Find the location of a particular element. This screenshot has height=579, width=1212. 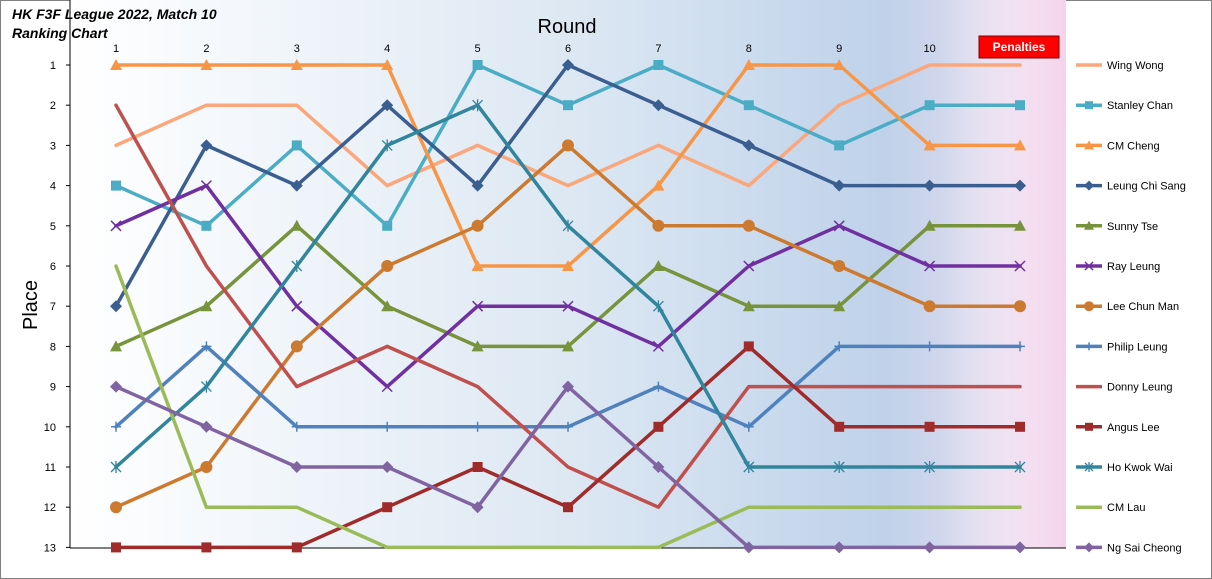

x-tick-label: 6 is located at coordinates (568, 49).